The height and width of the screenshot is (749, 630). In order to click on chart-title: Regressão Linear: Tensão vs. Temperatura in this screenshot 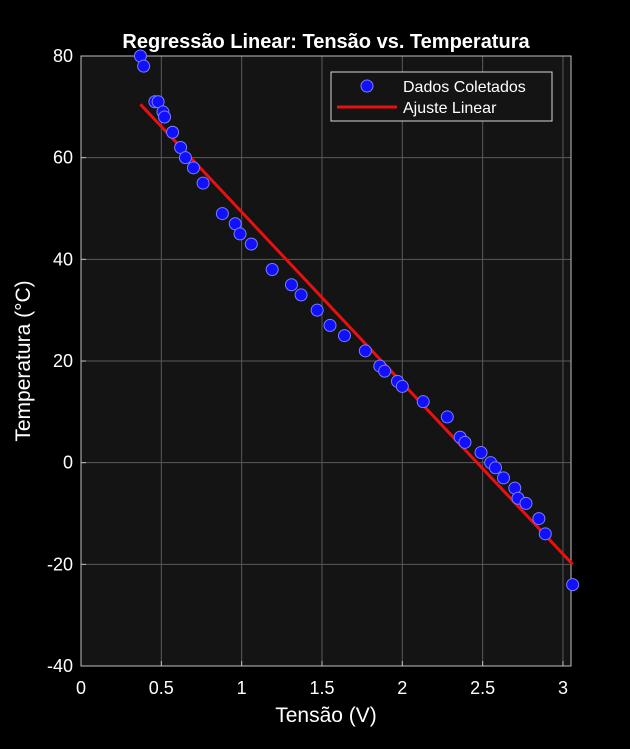, I will do `click(326, 42)`.